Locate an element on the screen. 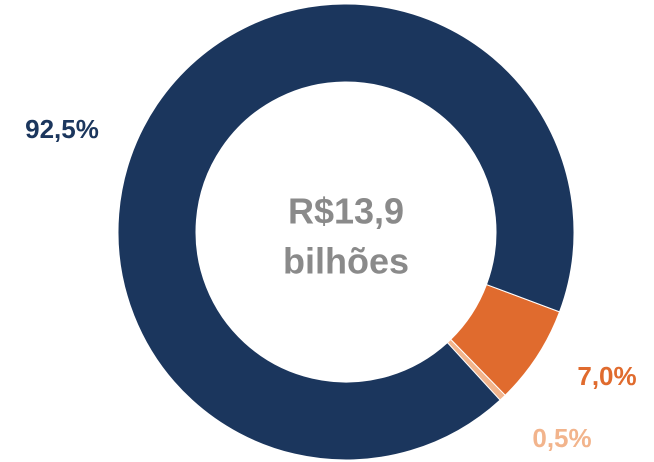 This screenshot has height=462, width=654. center-label: bilhões is located at coordinates (346, 261).